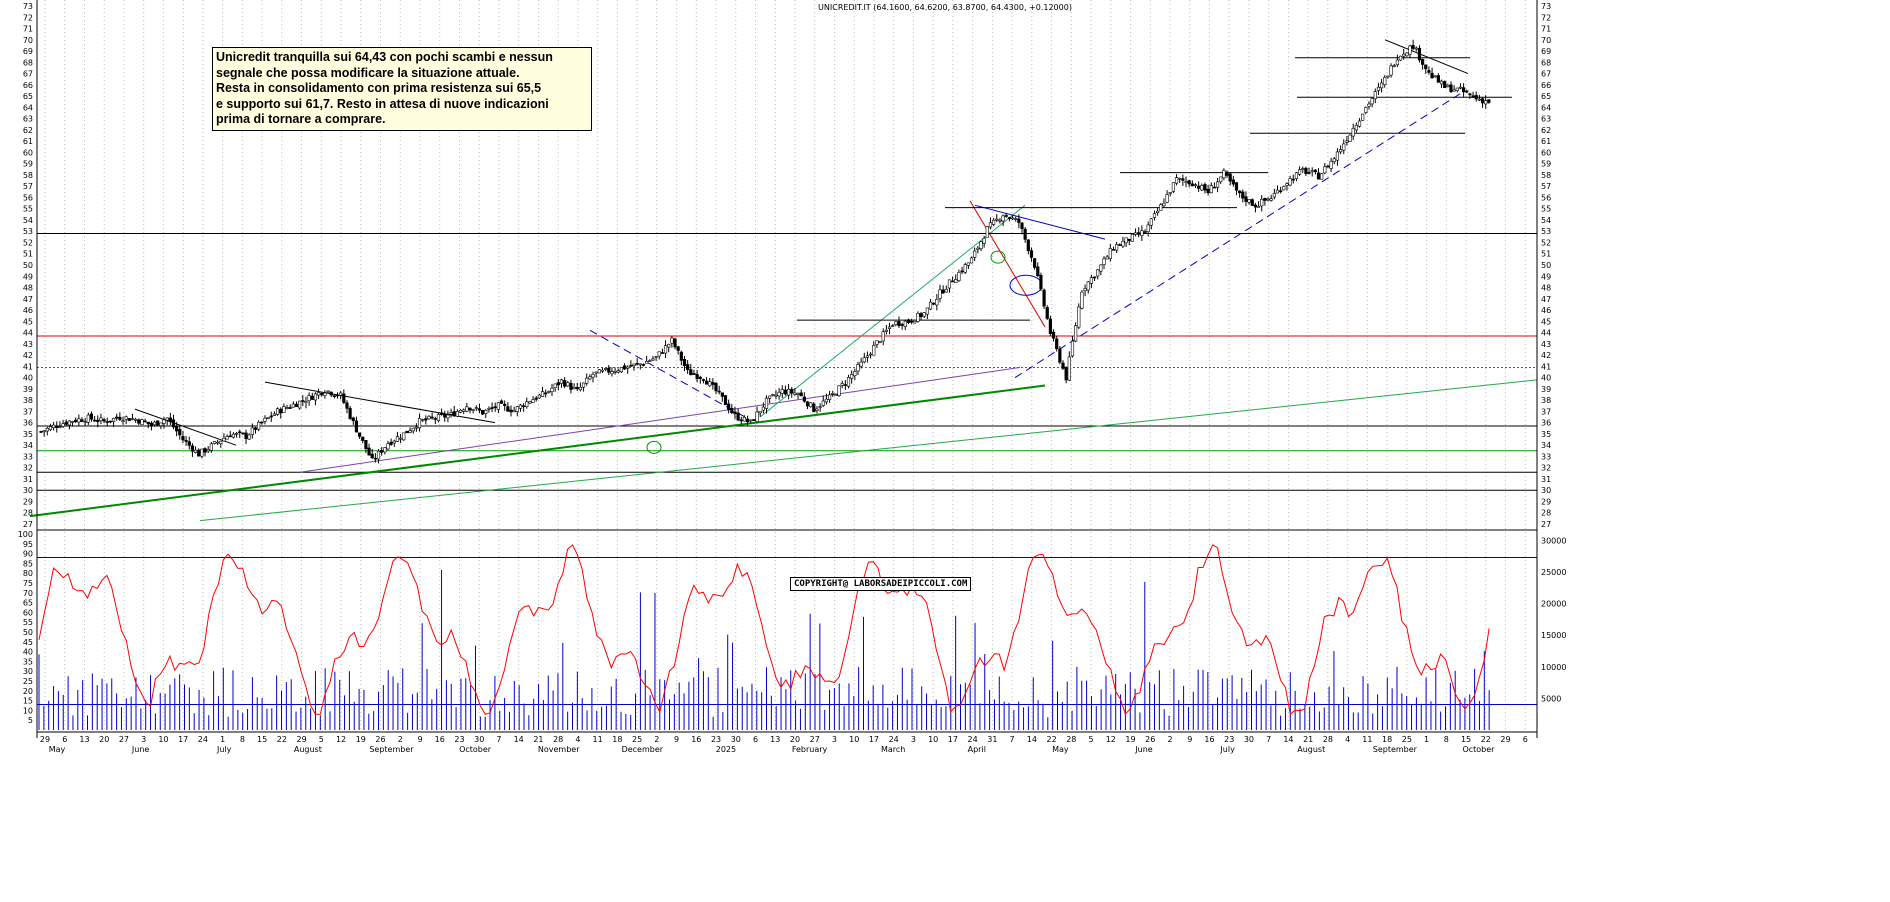 This screenshot has width=1890, height=902. I want to click on y-tick-right: 61, so click(1546, 141).